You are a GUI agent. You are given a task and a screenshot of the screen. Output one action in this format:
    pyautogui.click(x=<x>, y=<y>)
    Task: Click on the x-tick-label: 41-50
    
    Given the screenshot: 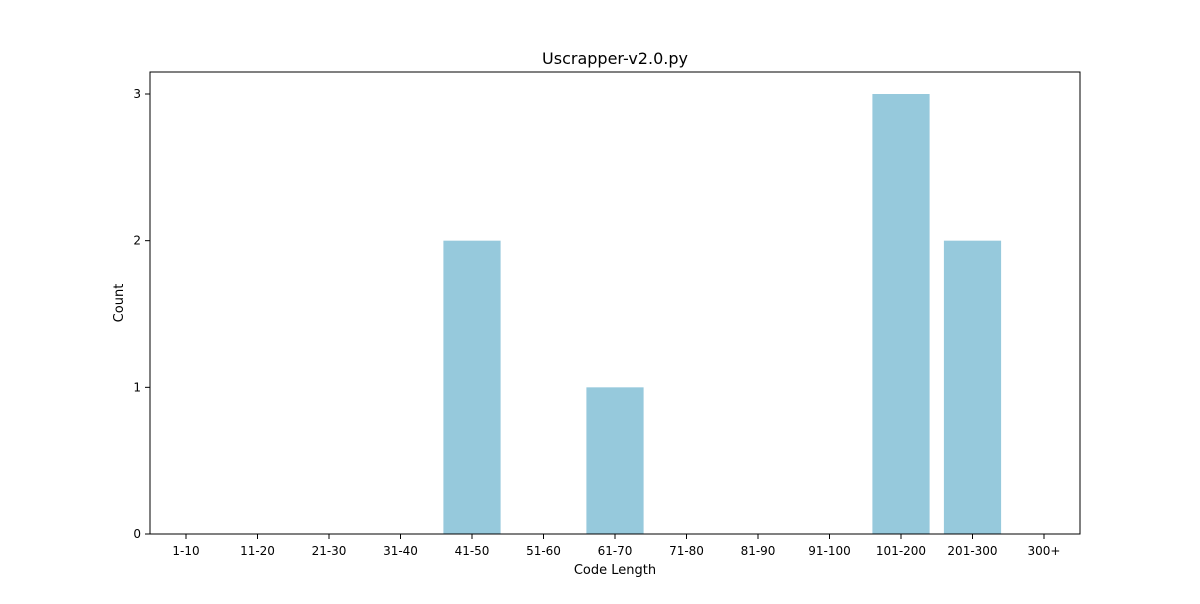 What is the action you would take?
    pyautogui.click(x=472, y=551)
    